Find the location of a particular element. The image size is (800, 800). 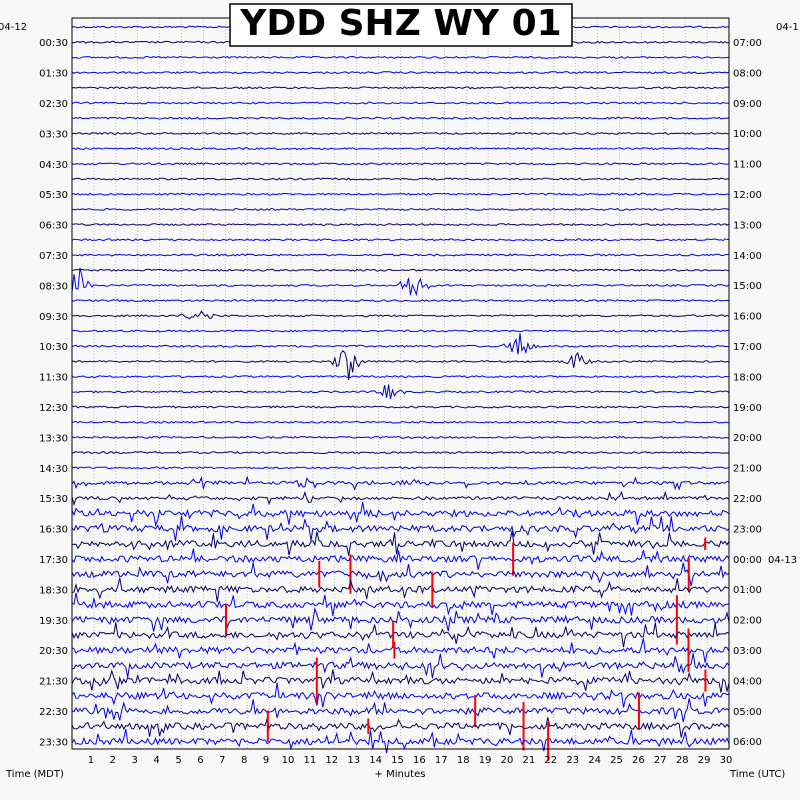

x-tick-label: 5 is located at coordinates (178, 760).